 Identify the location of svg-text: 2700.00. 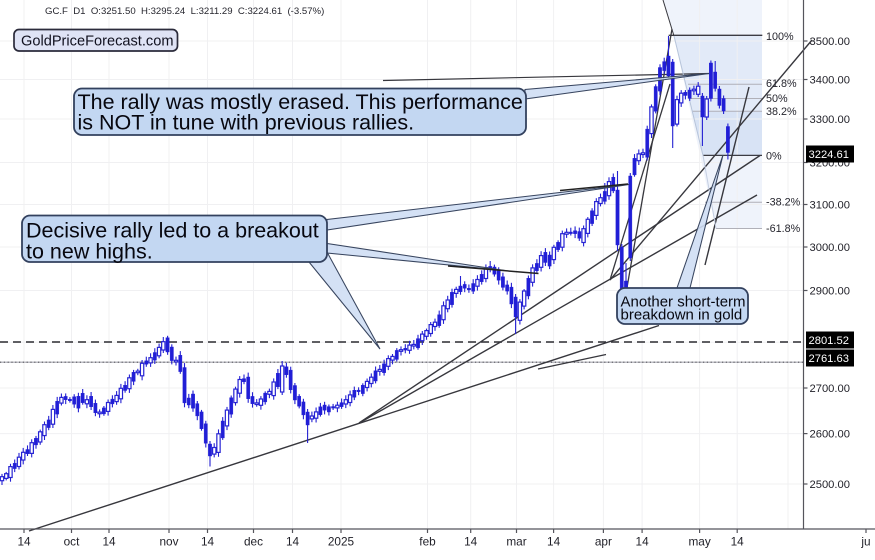
(830, 389).